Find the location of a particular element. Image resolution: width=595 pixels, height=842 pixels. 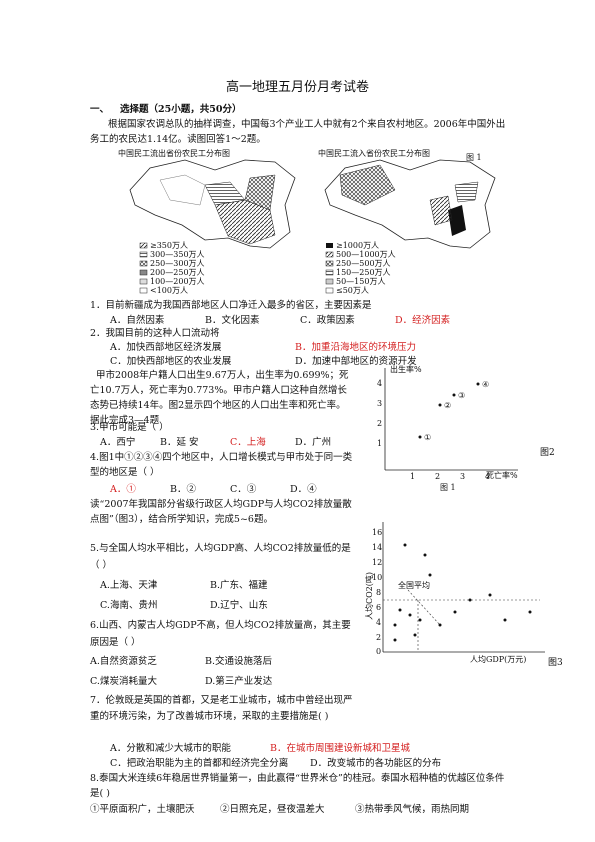

y-tick-label: 6 is located at coordinates (378, 607).